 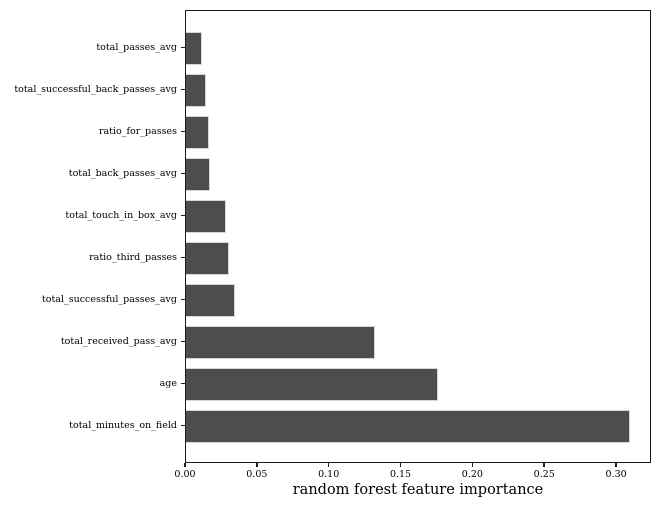 I want to click on y-tick-label-total_passes_avg: total_passes_avg, so click(x=136, y=47).